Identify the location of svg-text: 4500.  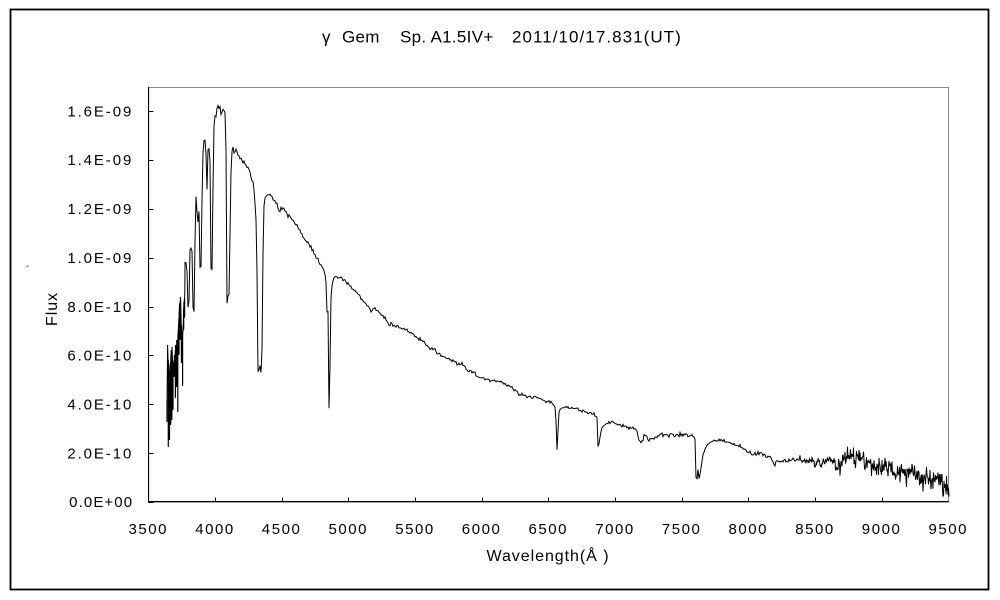
(282, 529).